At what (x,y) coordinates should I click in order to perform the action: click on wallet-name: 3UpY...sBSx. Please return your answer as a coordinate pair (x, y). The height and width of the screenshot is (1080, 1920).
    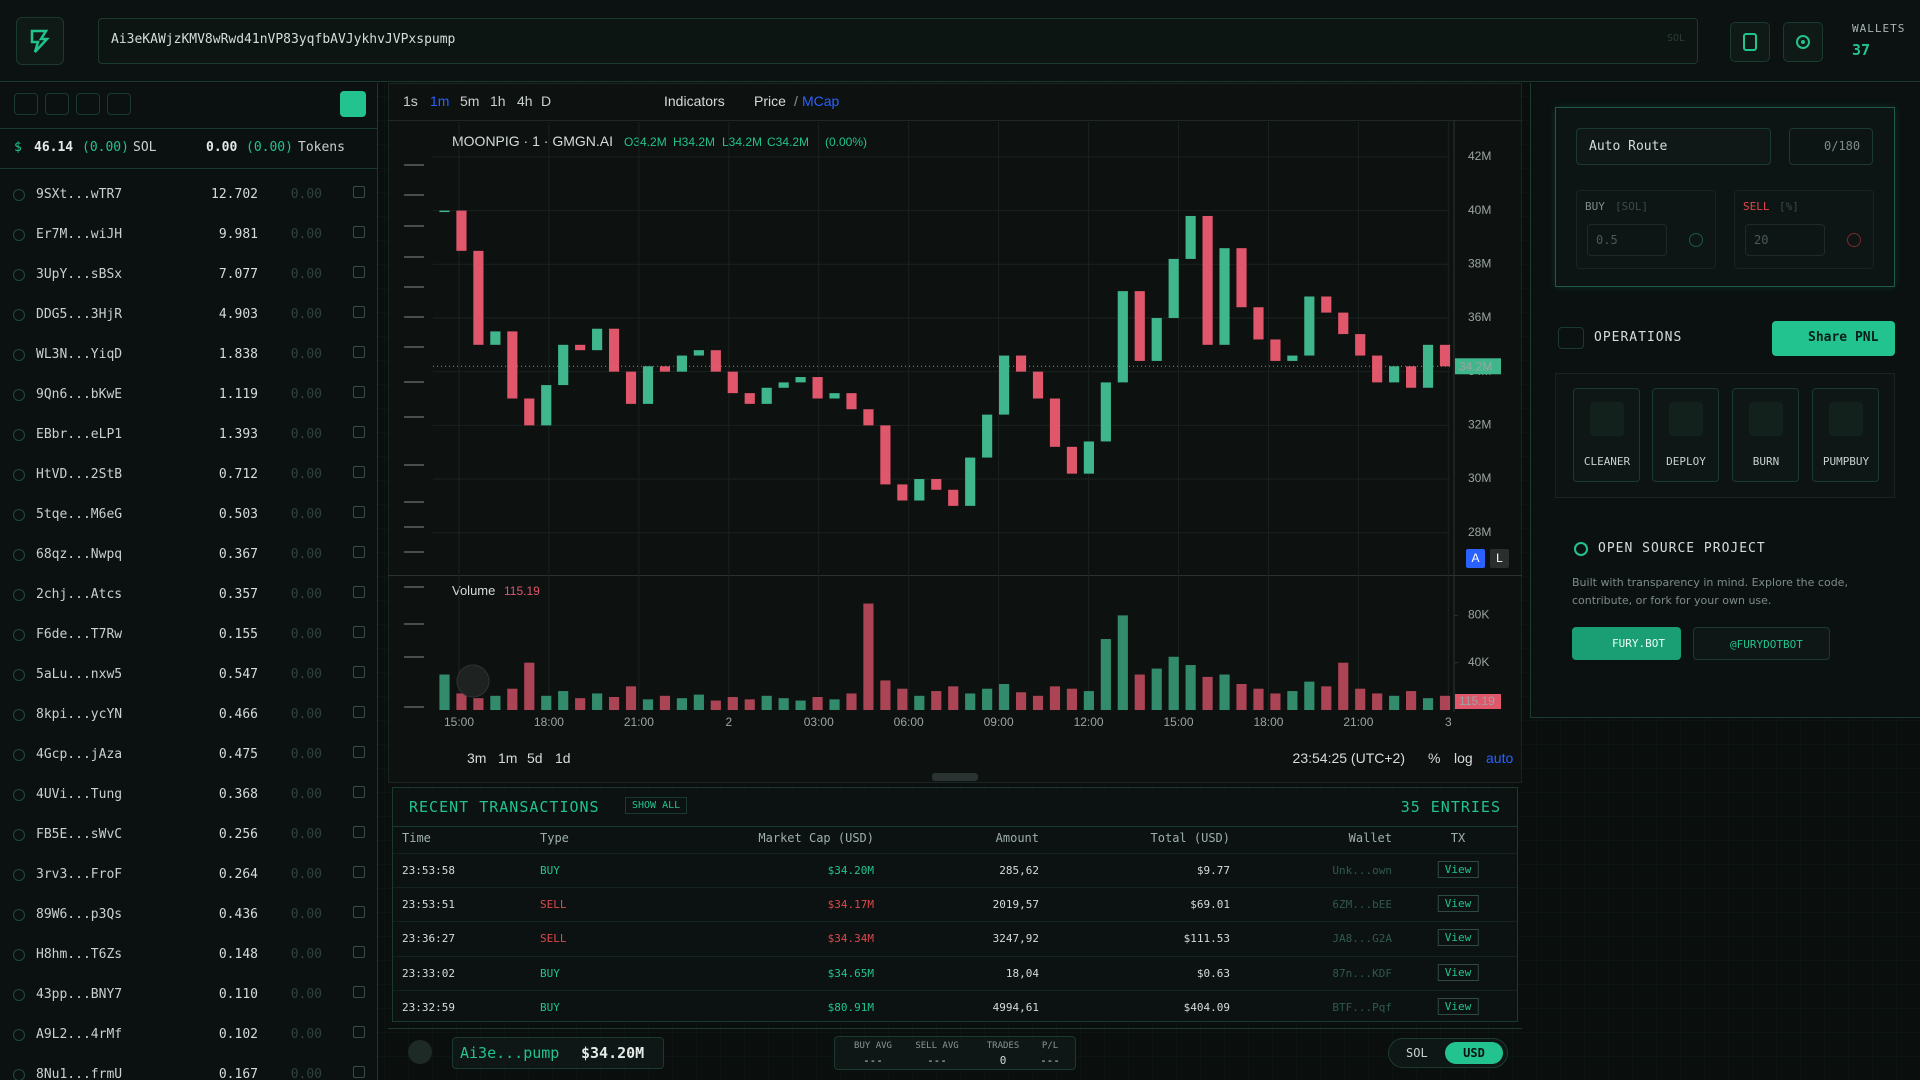
    Looking at the image, I should click on (79, 274).